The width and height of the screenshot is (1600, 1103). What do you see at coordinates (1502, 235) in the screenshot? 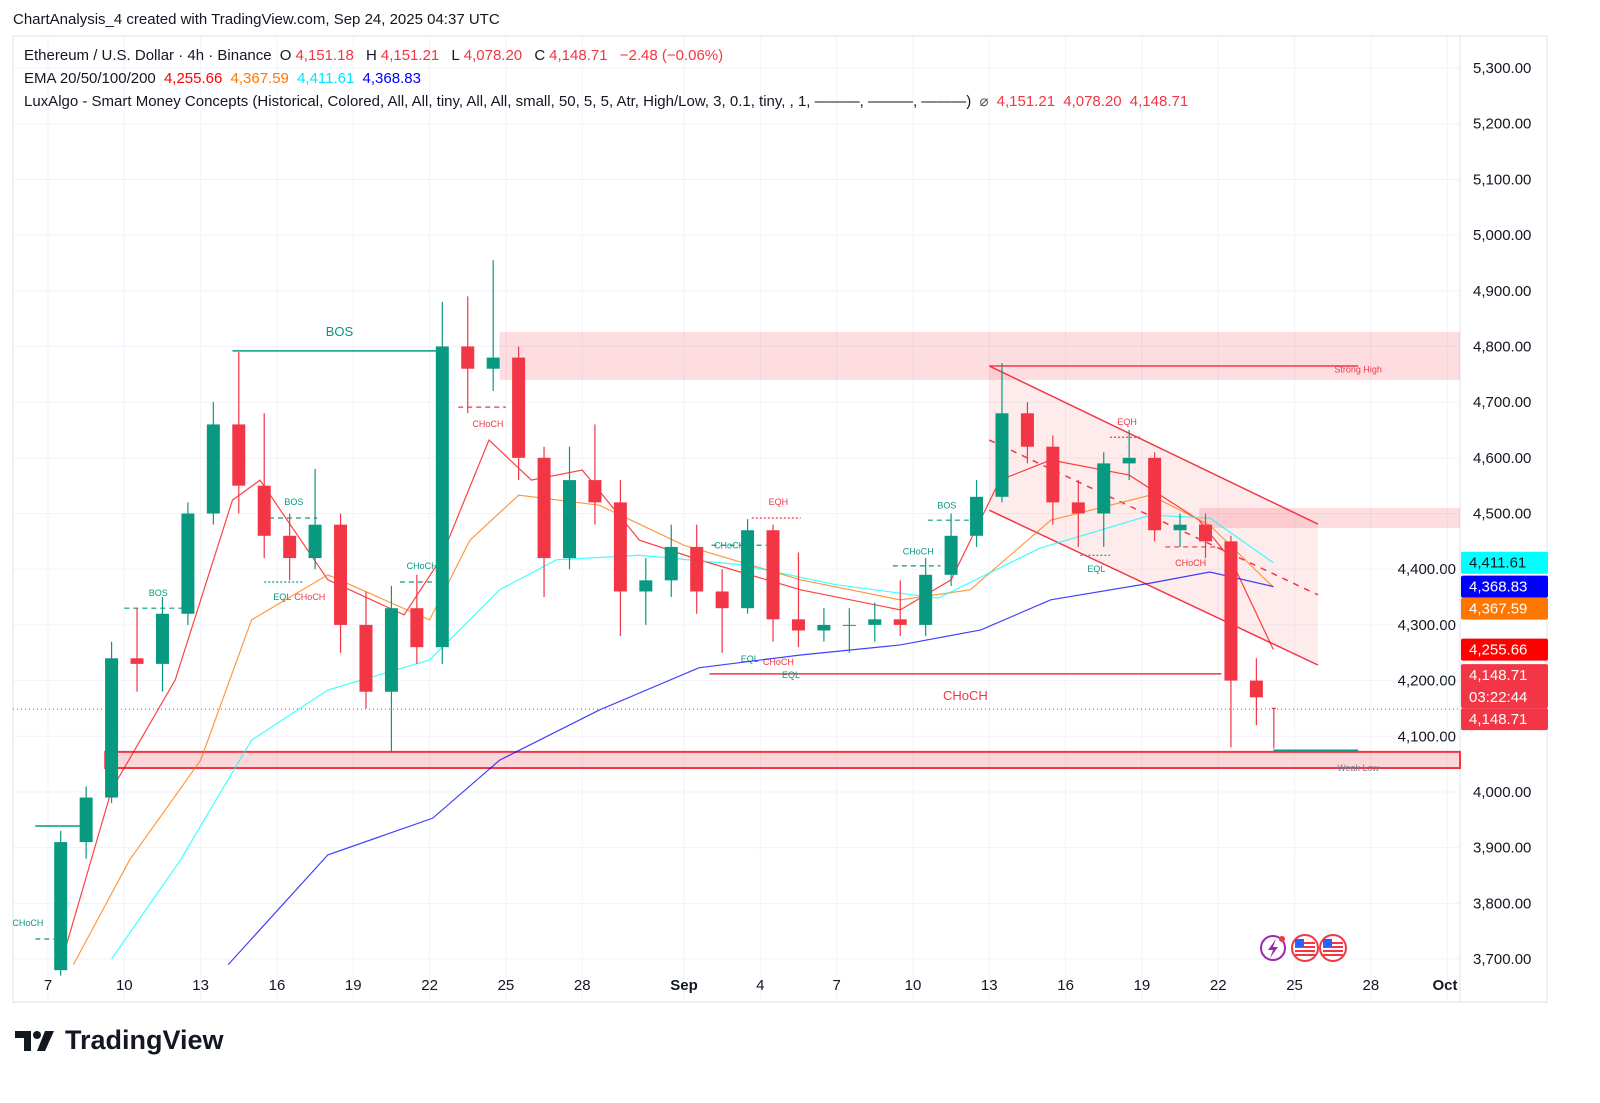
I see `y-tick-label: 5,000.00` at bounding box center [1502, 235].